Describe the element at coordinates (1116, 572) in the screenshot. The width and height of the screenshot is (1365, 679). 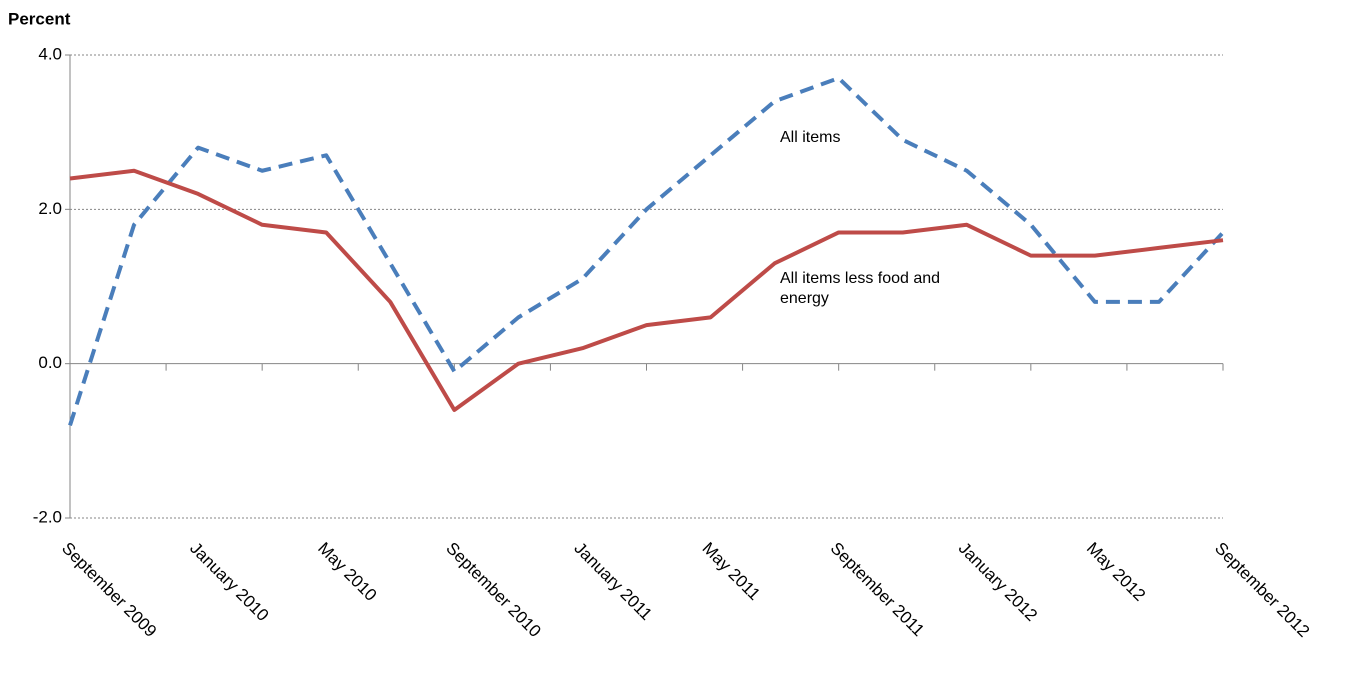
I see `x-tick-label: May 2012` at that location.